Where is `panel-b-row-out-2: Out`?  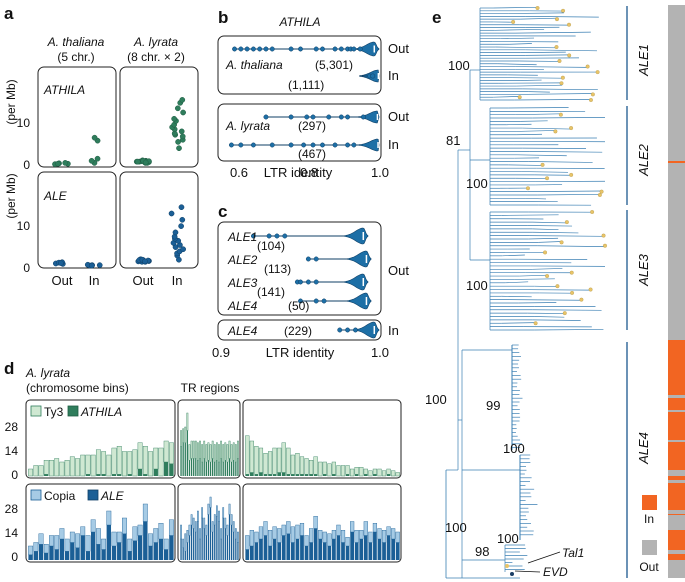
panel-b-row-out-2: Out is located at coordinates (398, 116).